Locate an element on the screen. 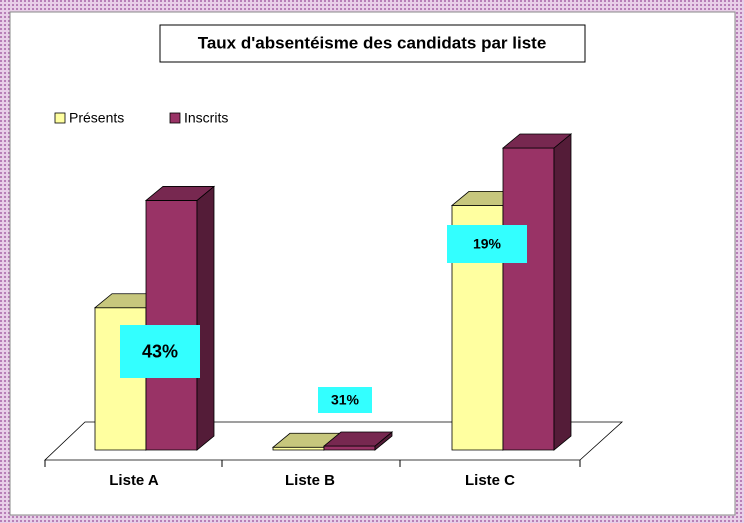  annotation: 31% is located at coordinates (345, 400).